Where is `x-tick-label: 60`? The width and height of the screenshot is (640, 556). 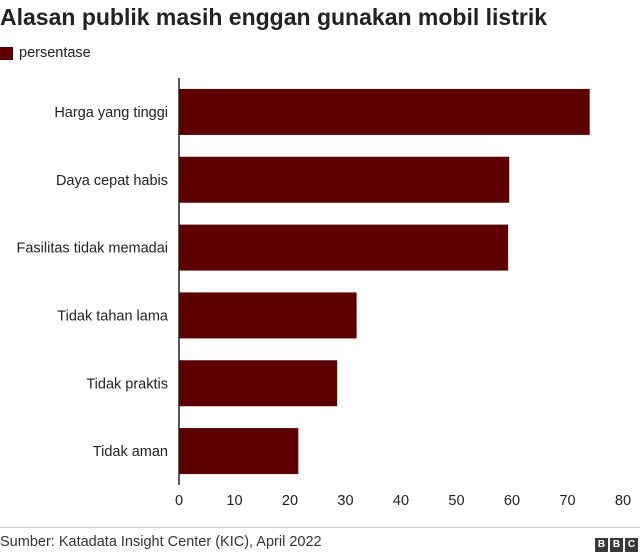 x-tick-label: 60 is located at coordinates (512, 501).